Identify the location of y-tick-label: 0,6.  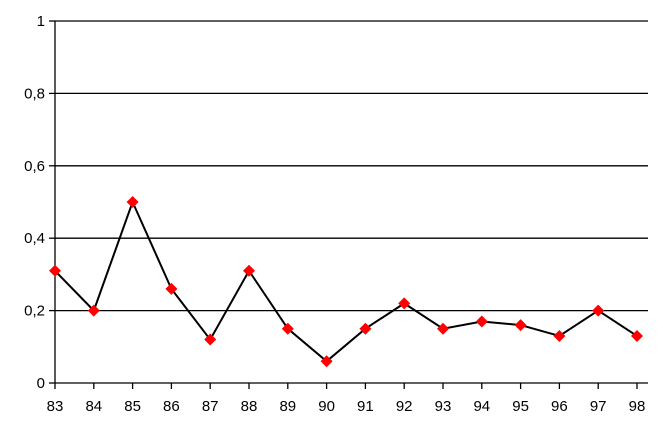
(34, 166).